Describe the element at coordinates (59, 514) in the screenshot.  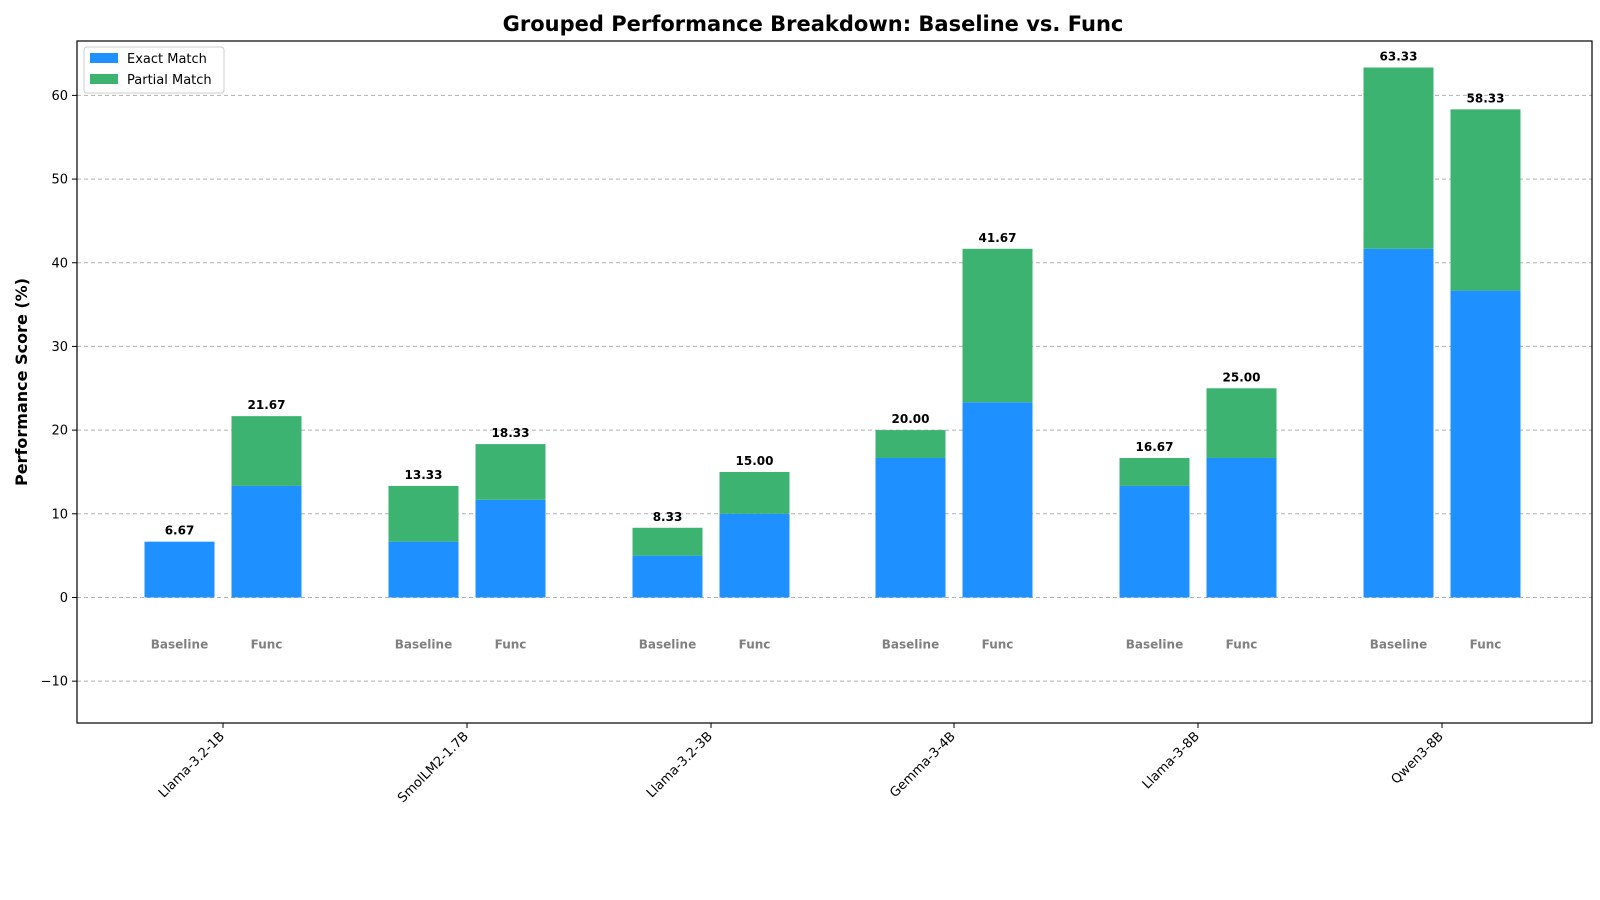
I see `y-tick-label: 10` at that location.